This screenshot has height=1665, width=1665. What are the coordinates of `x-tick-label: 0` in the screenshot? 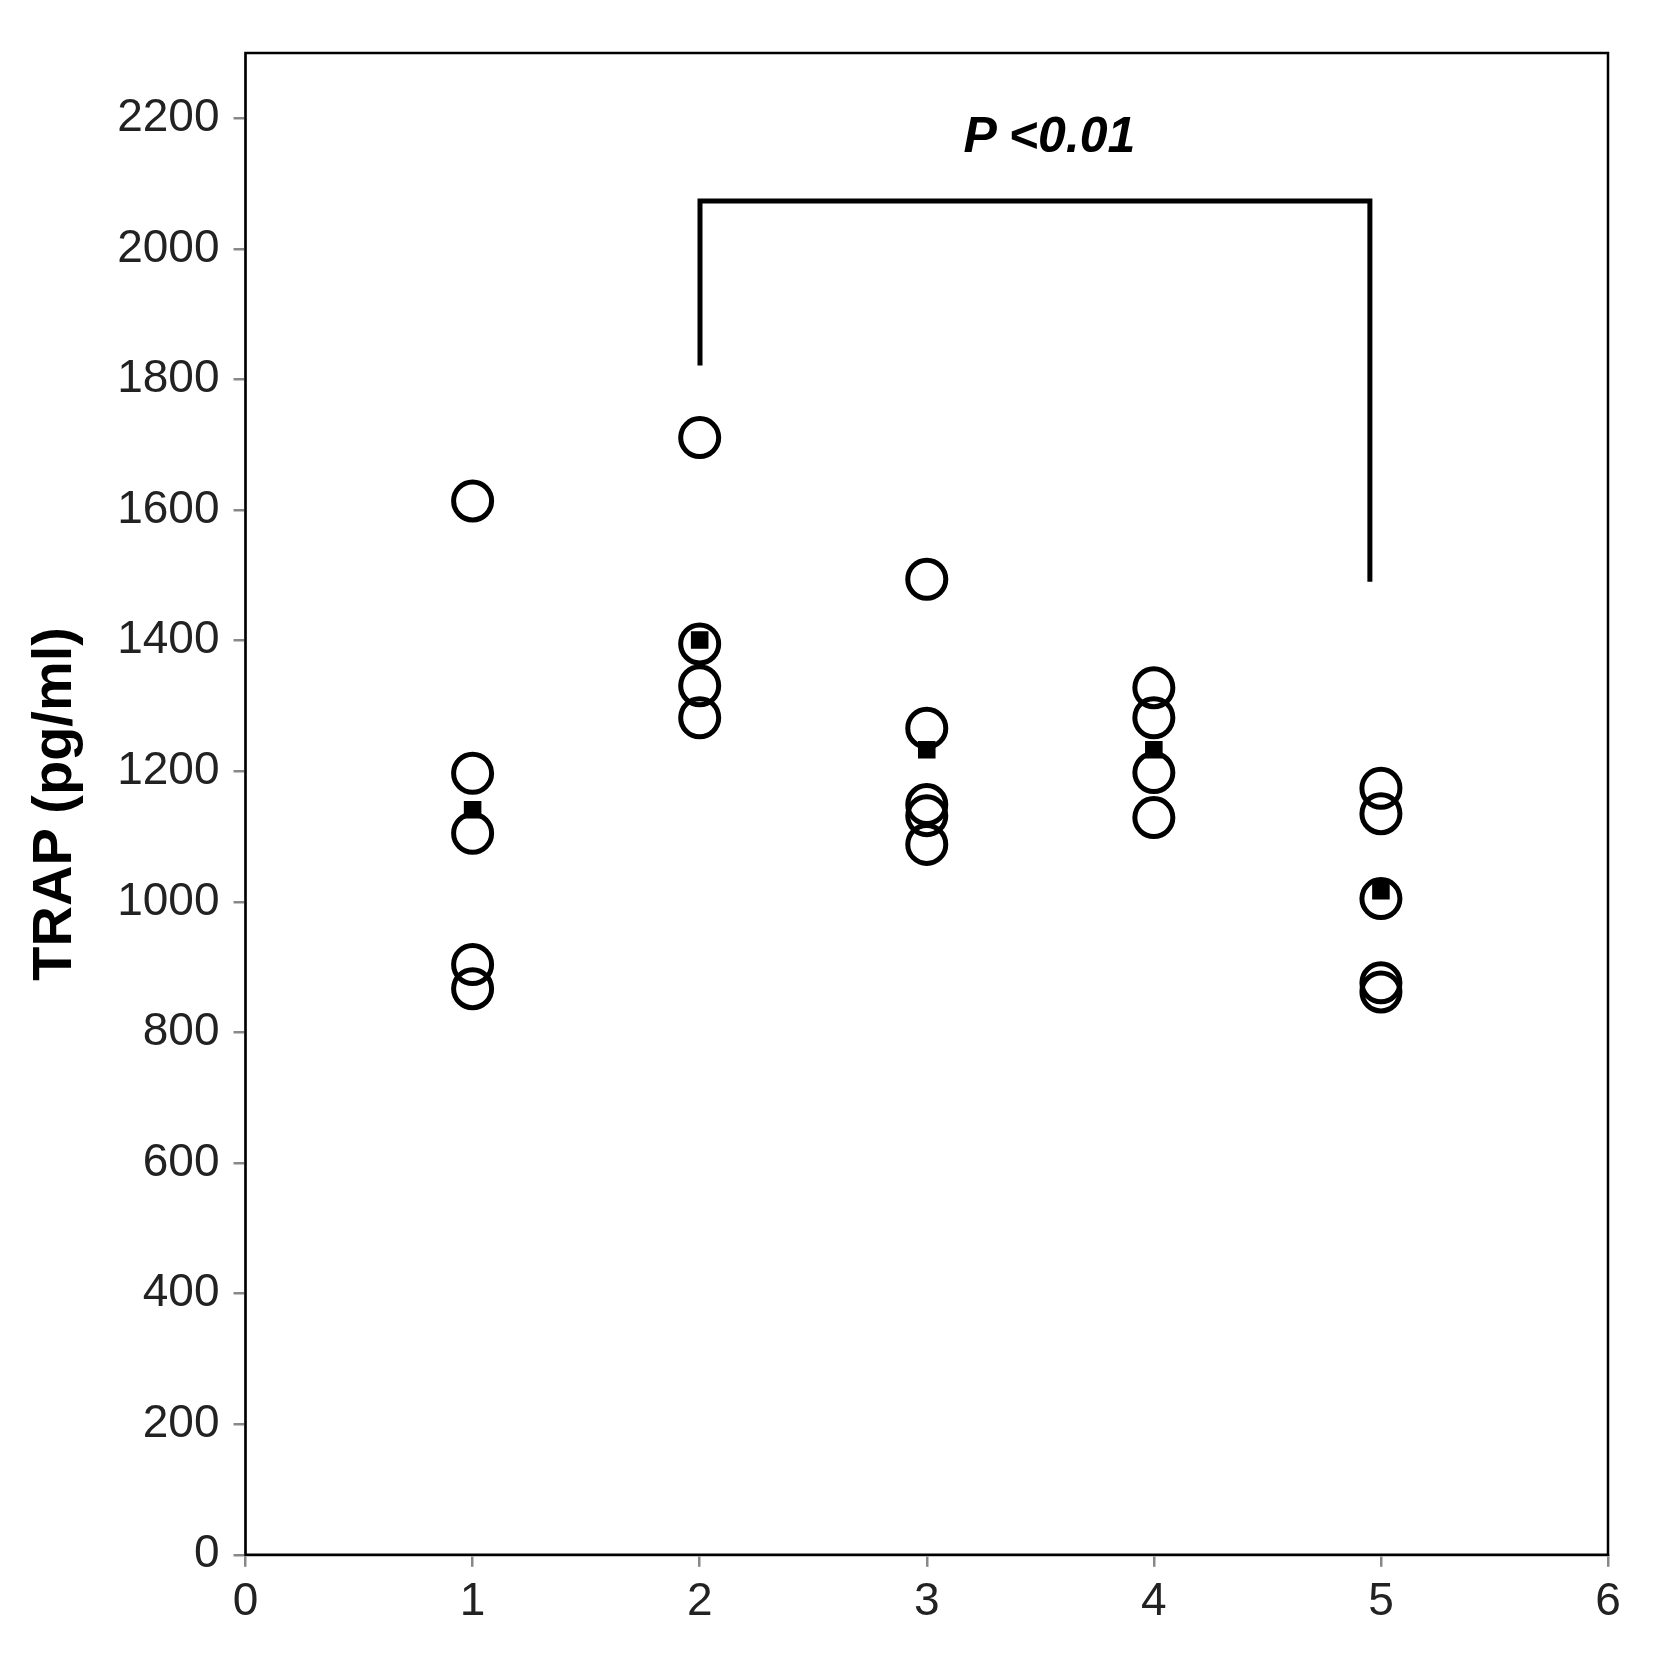 It's located at (245, 1599).